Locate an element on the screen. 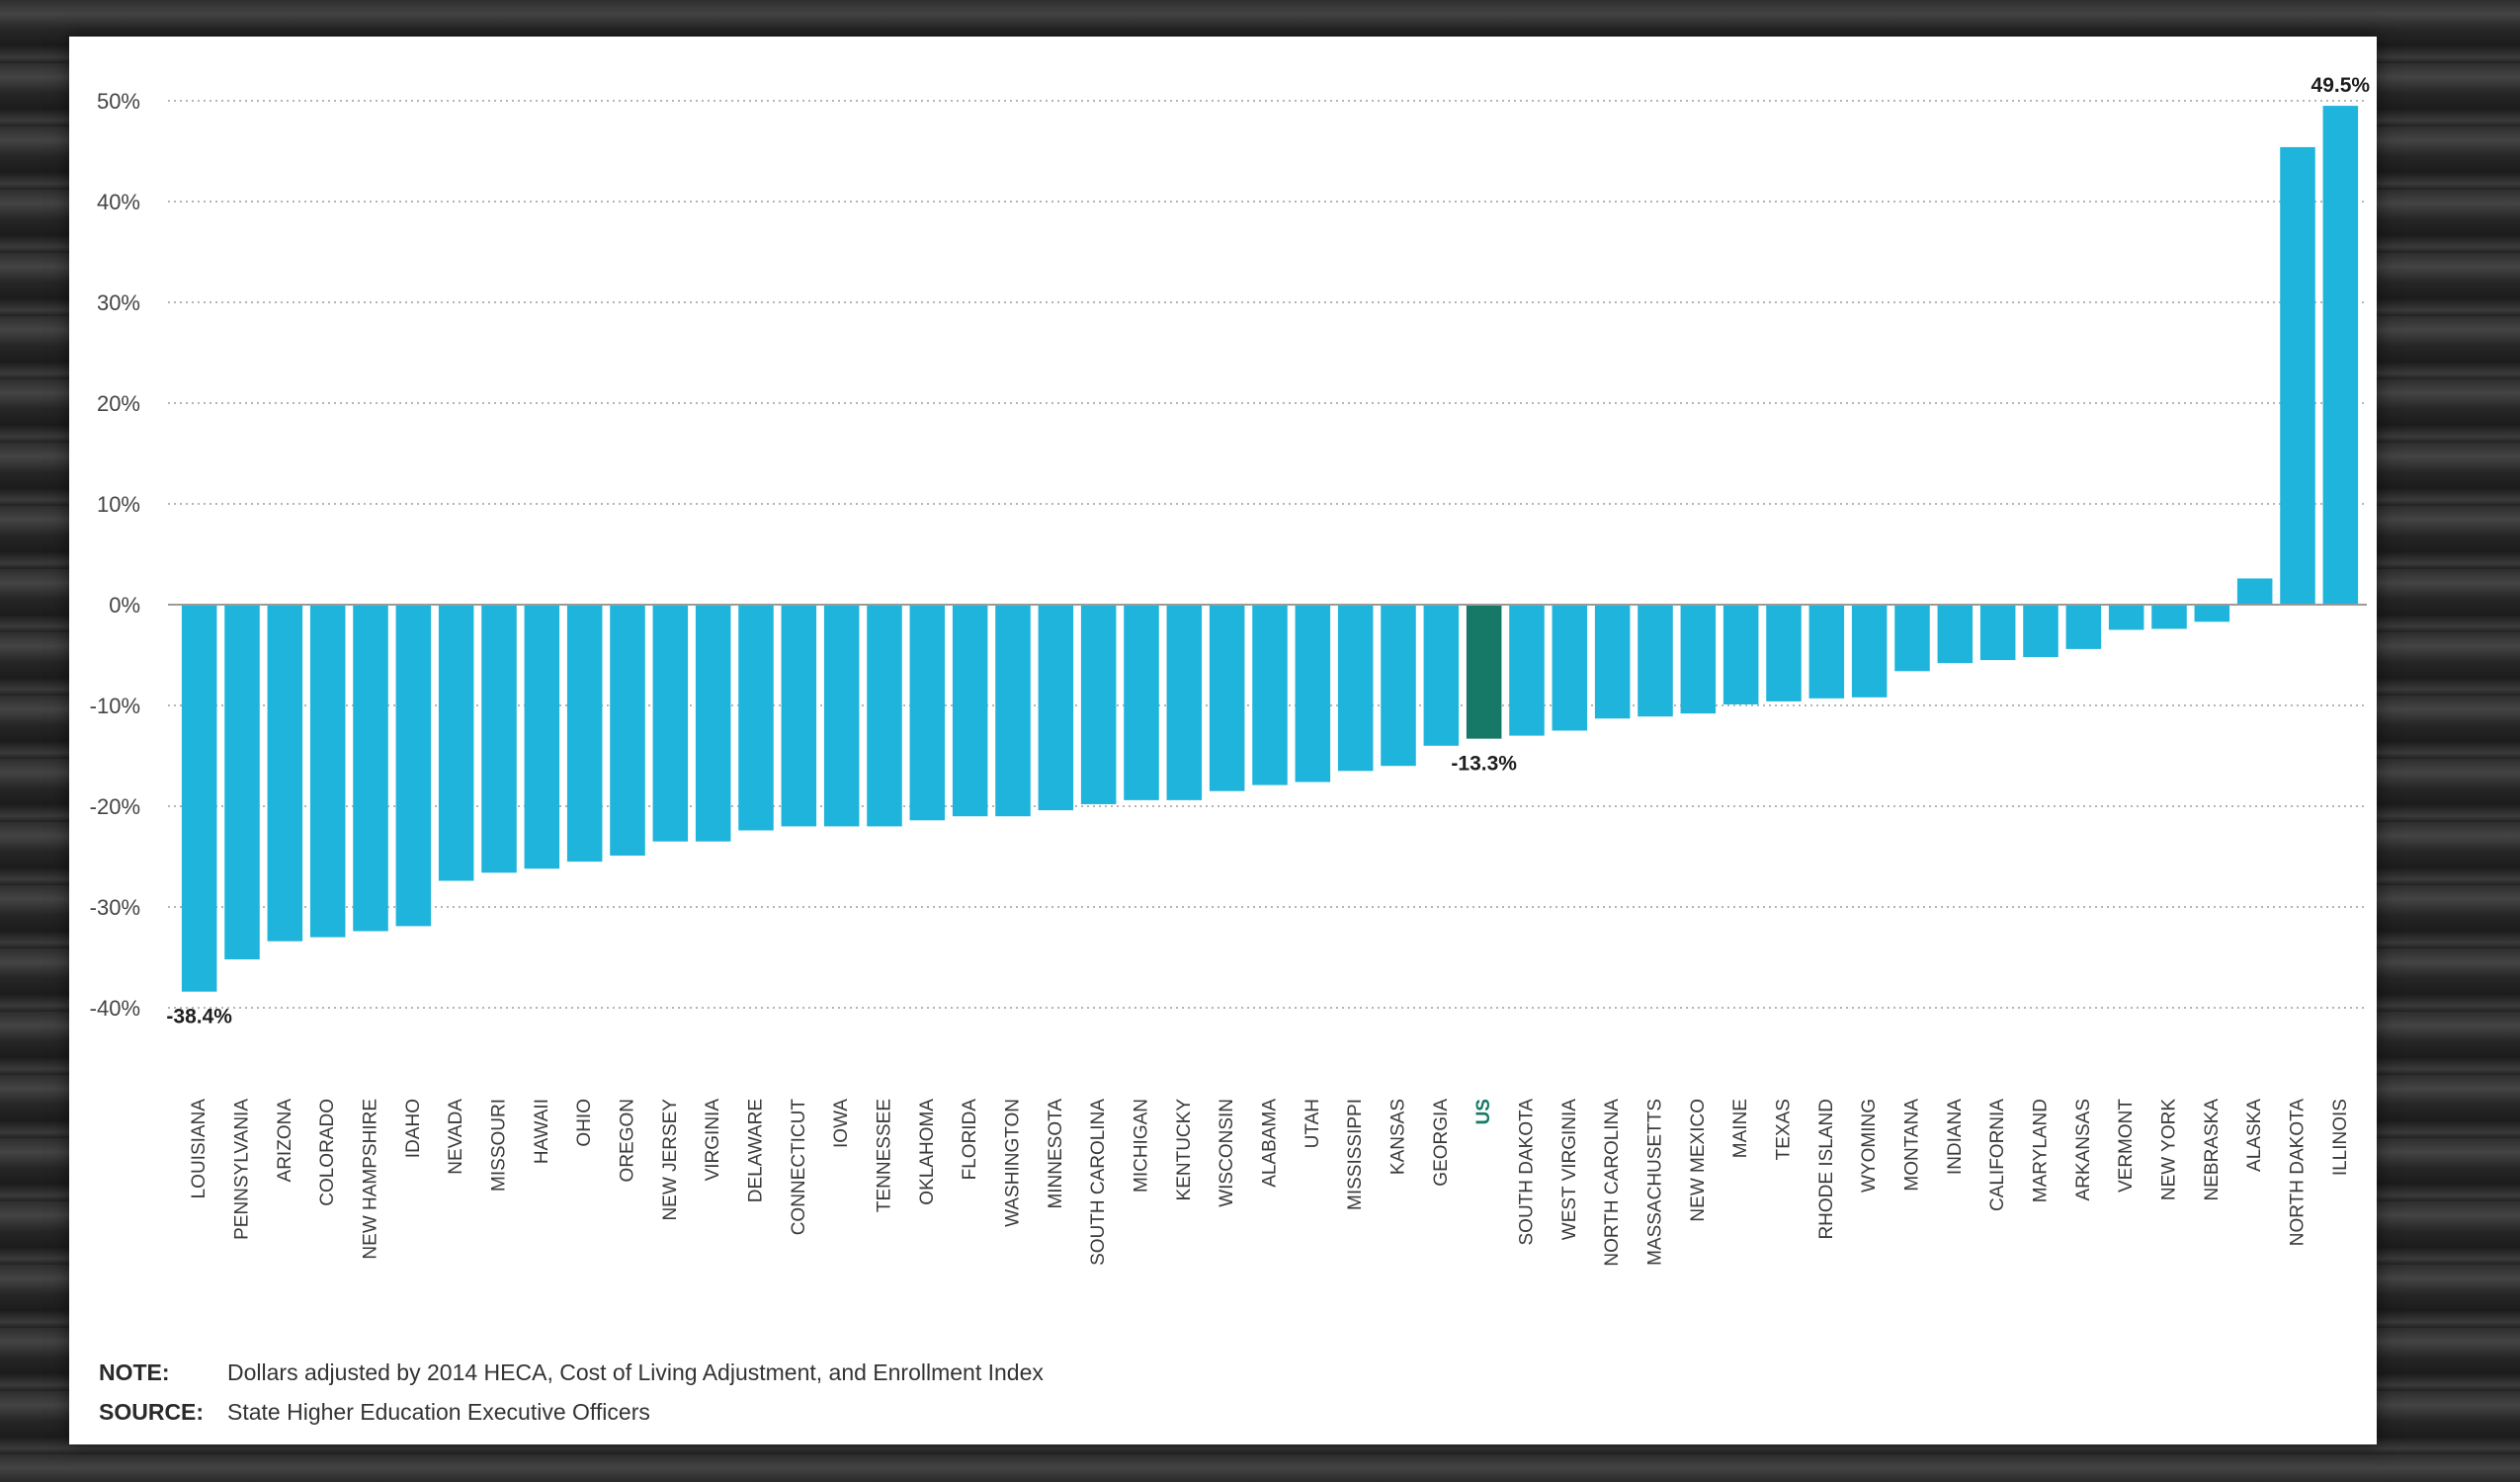 The height and width of the screenshot is (1482, 2520). data-label-louisiana: -38.4% is located at coordinates (199, 1017).